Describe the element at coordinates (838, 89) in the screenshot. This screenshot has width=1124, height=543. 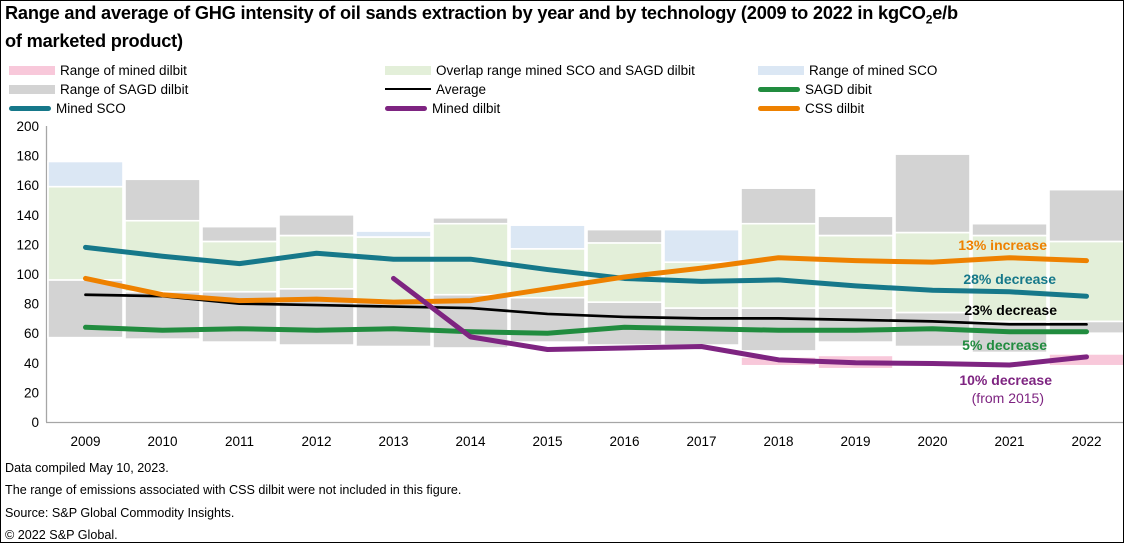
I see `legend-label: SAGD dibit` at that location.